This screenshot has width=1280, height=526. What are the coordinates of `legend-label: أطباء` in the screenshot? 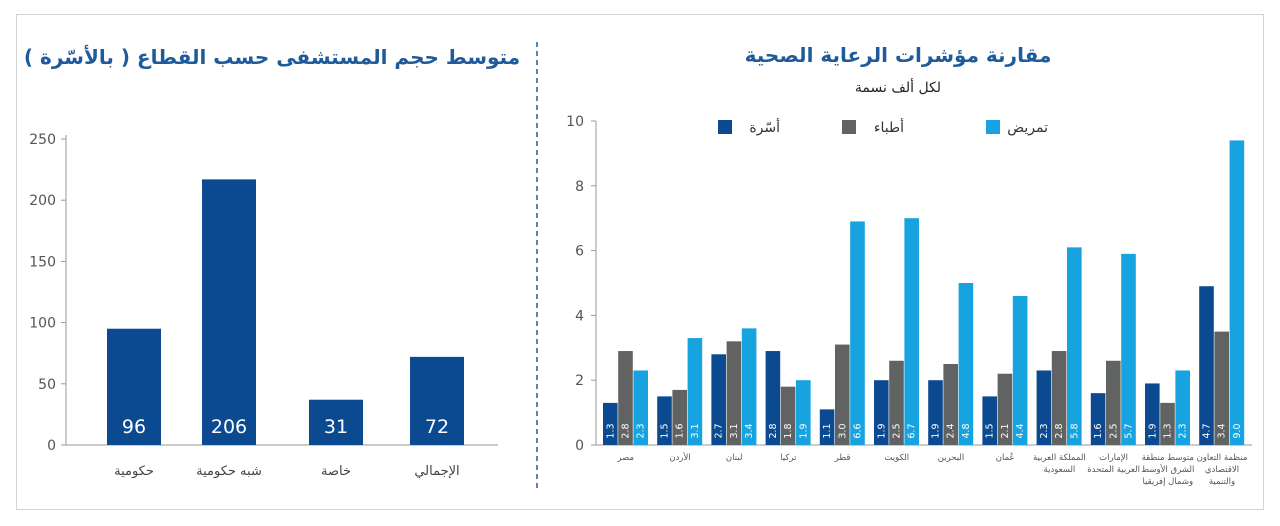 It's located at (889, 127).